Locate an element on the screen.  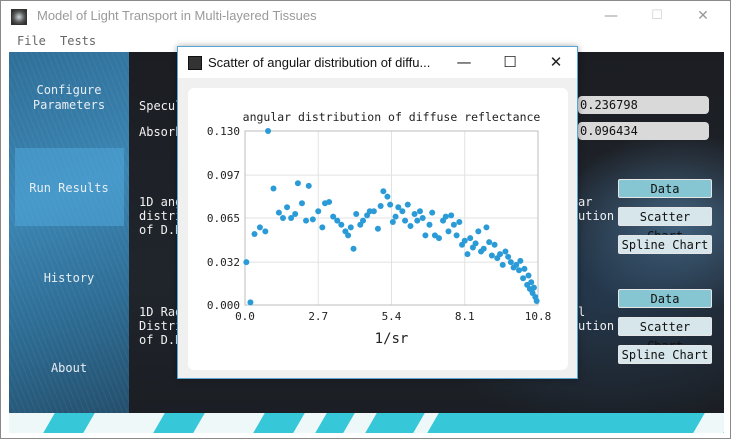
angular-spline-chart-button: Spline Chart is located at coordinates (665, 244).